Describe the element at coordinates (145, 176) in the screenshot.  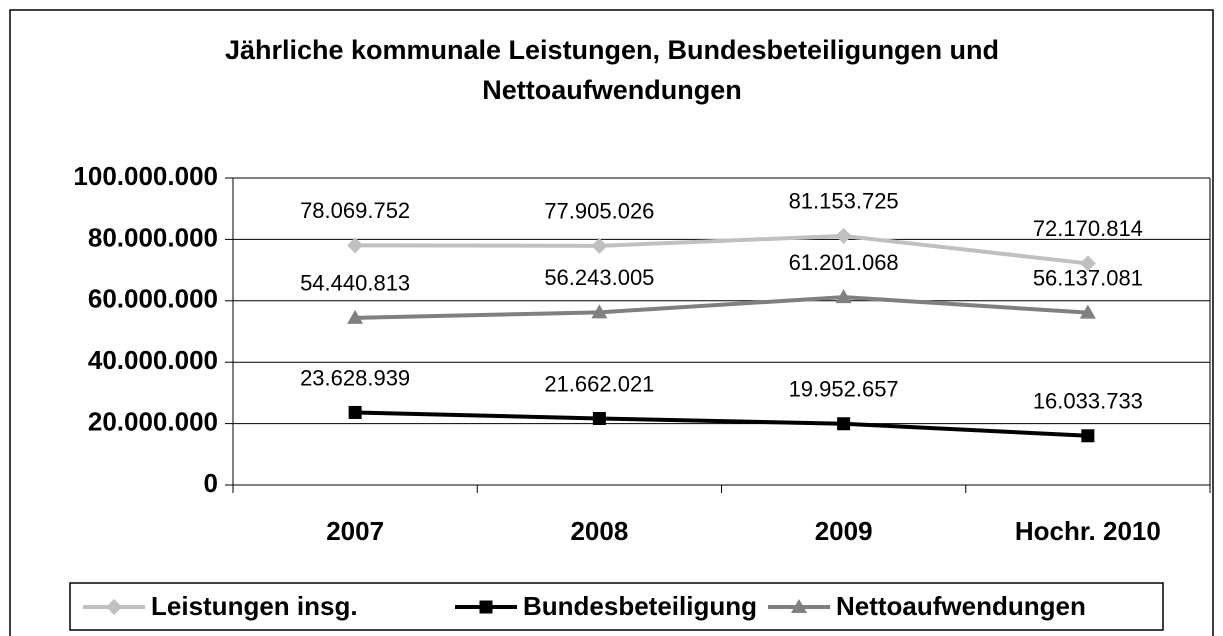
I see `y-tick-label: 100.000.000` at that location.